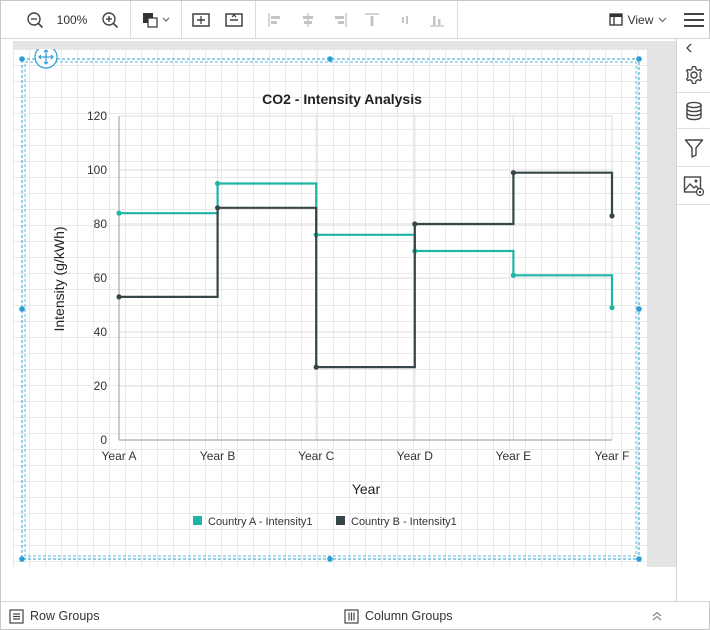  I want to click on data-sources-button, so click(693, 111).